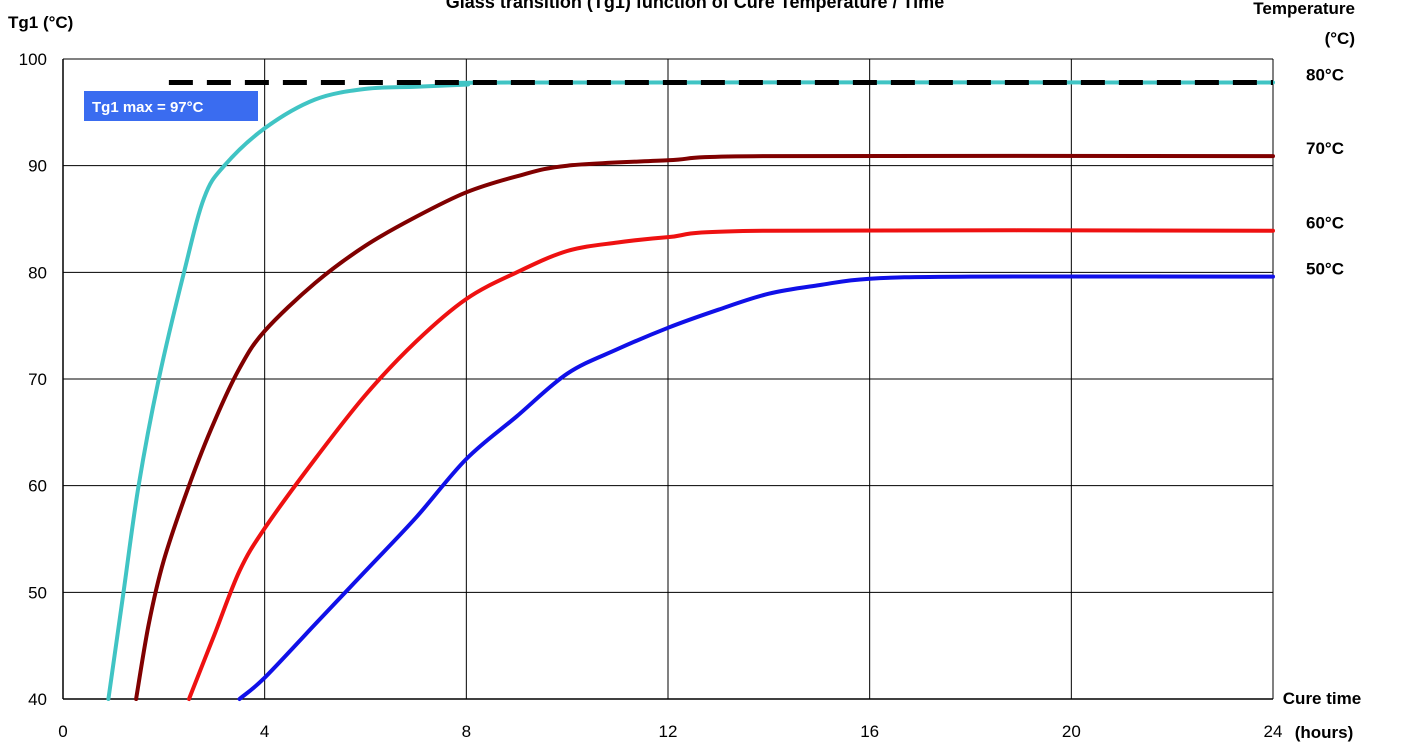  Describe the element at coordinates (1071, 731) in the screenshot. I see `x-tick-label: 20` at that location.